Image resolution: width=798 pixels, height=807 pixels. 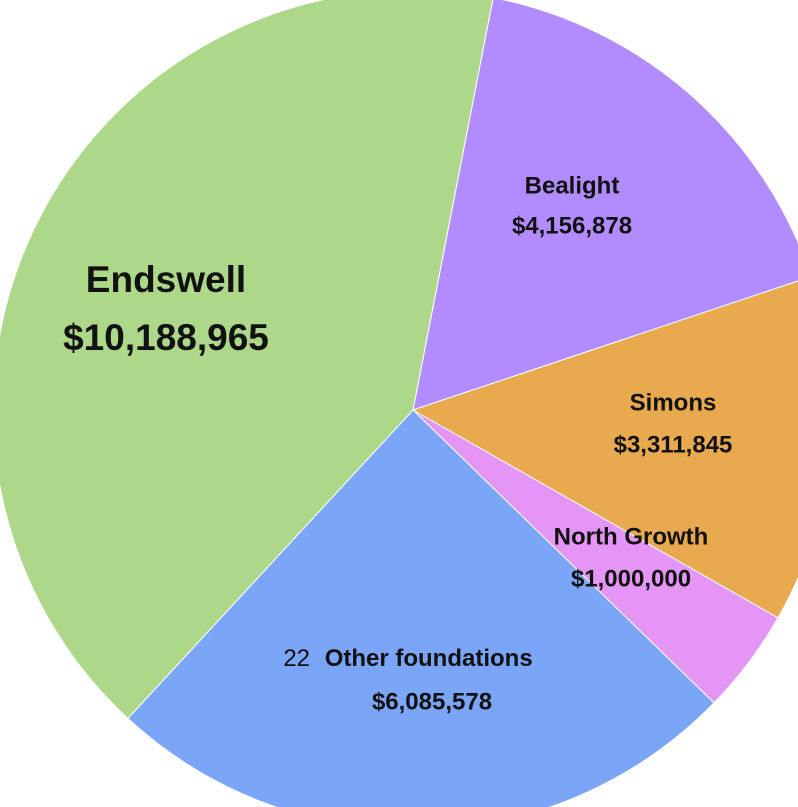 I want to click on slice-value-simons: $3,311,845, so click(x=673, y=444).